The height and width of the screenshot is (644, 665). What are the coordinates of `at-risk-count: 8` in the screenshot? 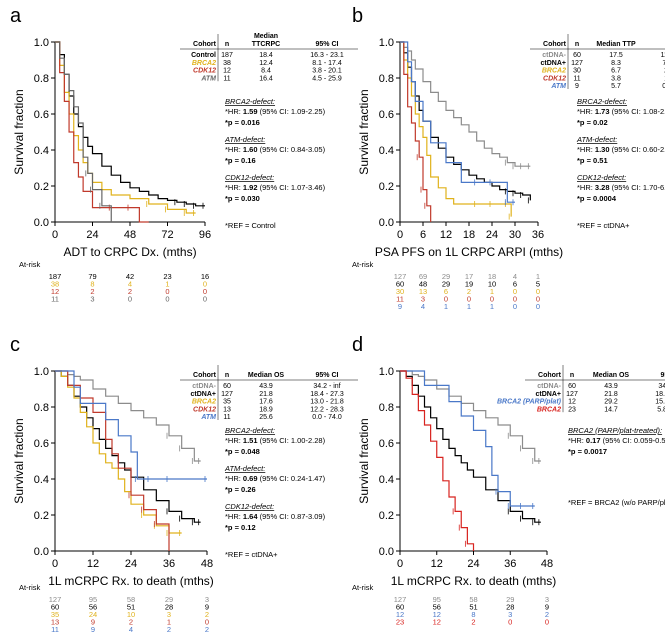 It's located at (92, 284).